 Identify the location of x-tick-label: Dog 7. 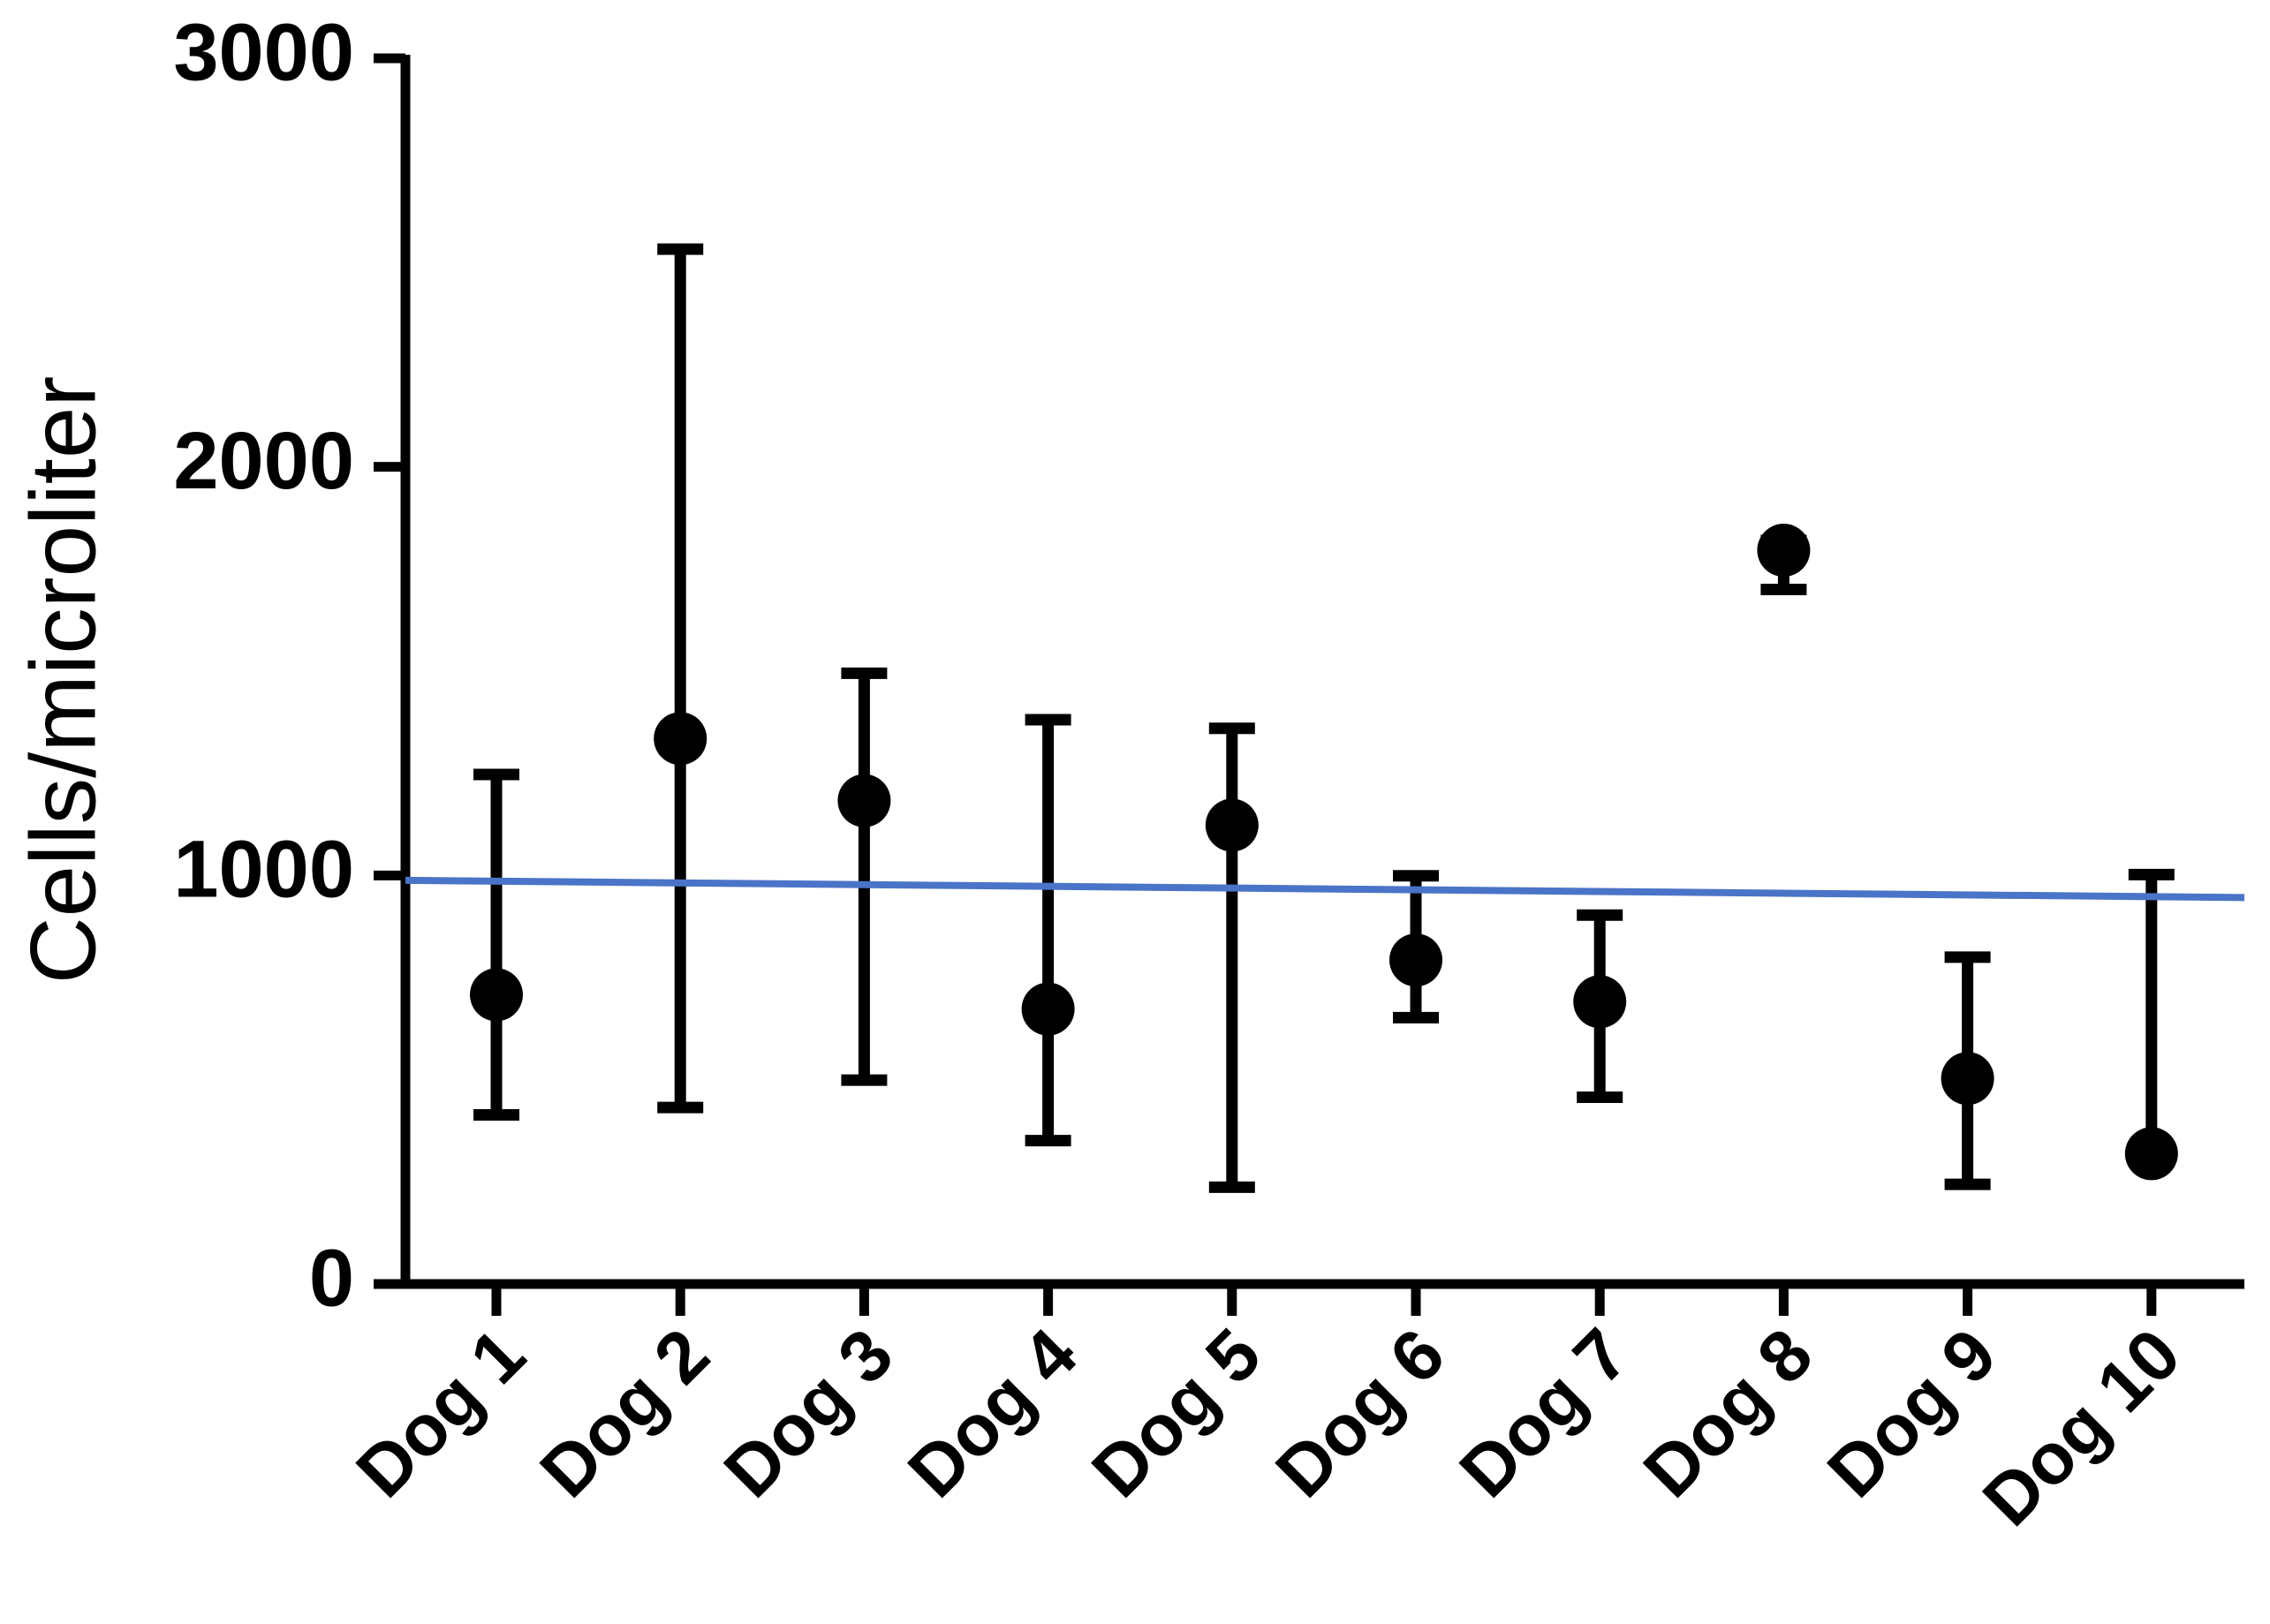
(1544, 1413).